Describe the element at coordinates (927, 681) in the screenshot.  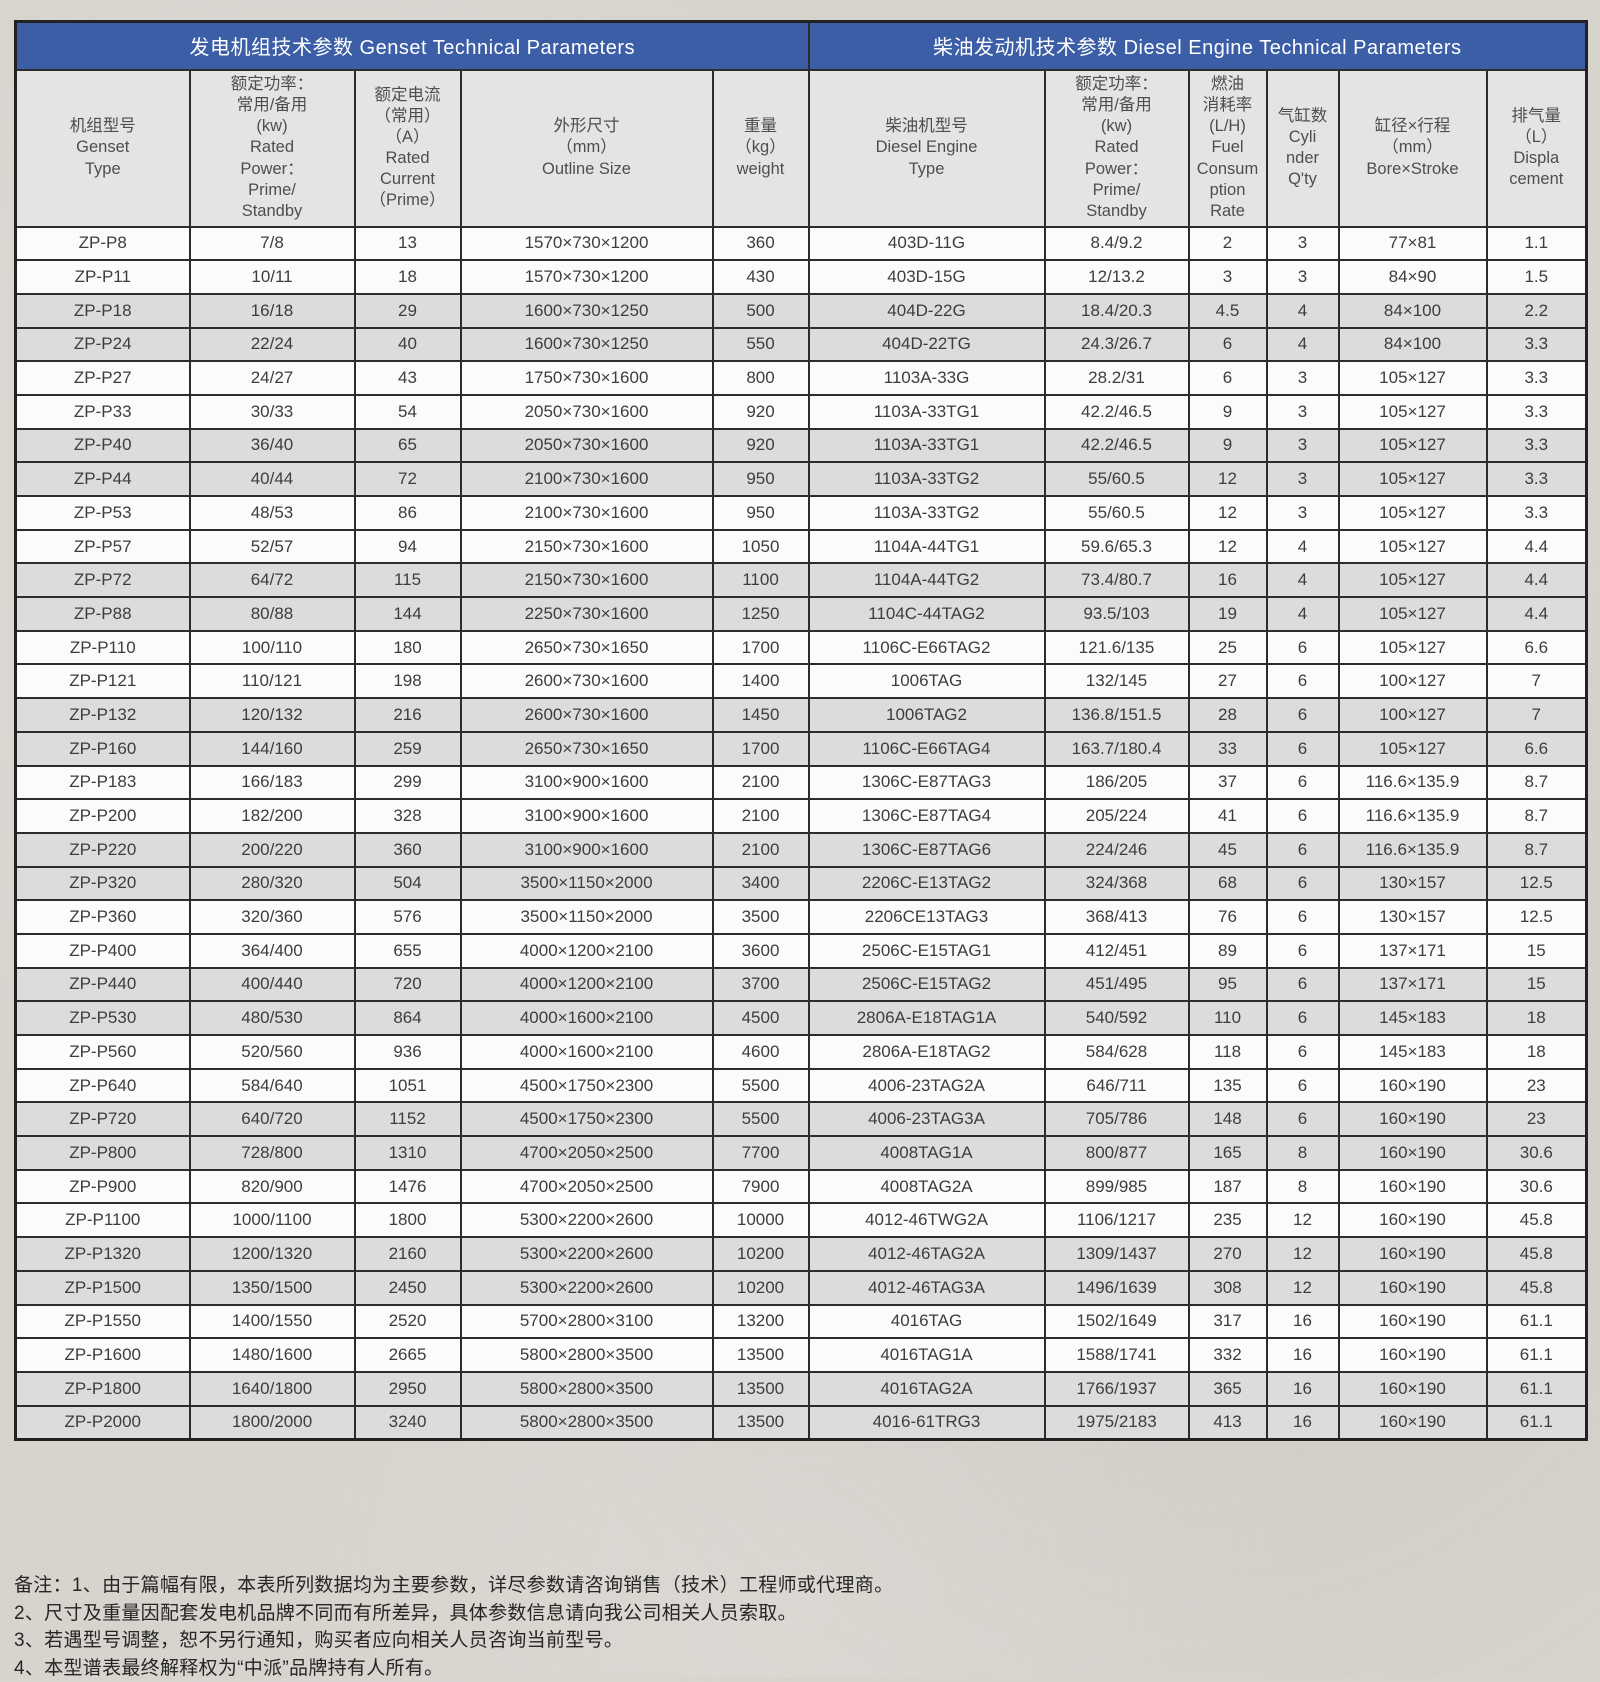
I see `table-cell: 1006TAG` at that location.